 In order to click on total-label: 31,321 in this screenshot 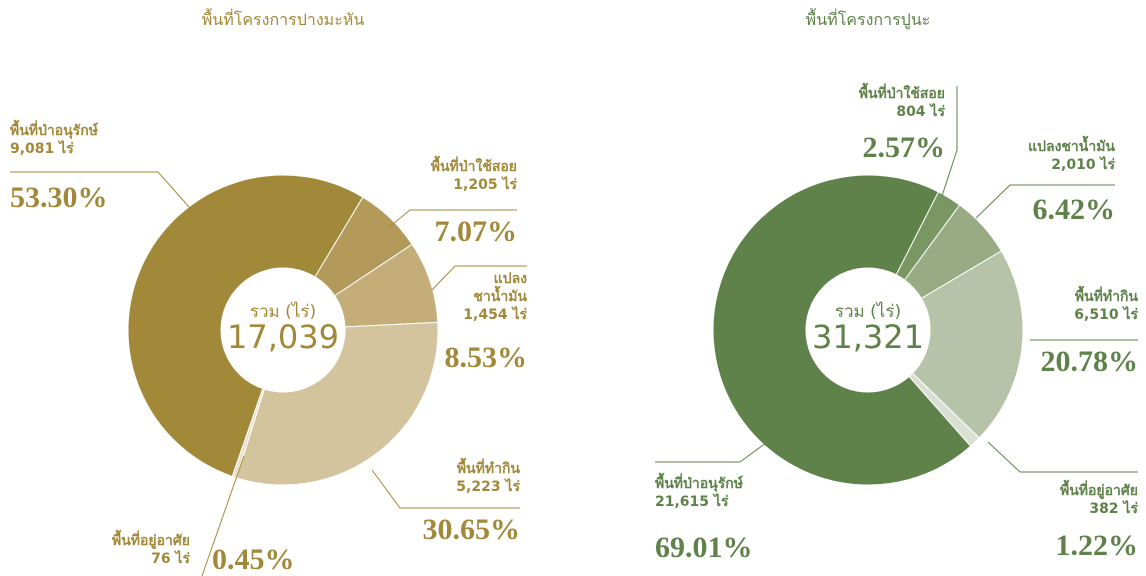, I will do `click(868, 337)`.